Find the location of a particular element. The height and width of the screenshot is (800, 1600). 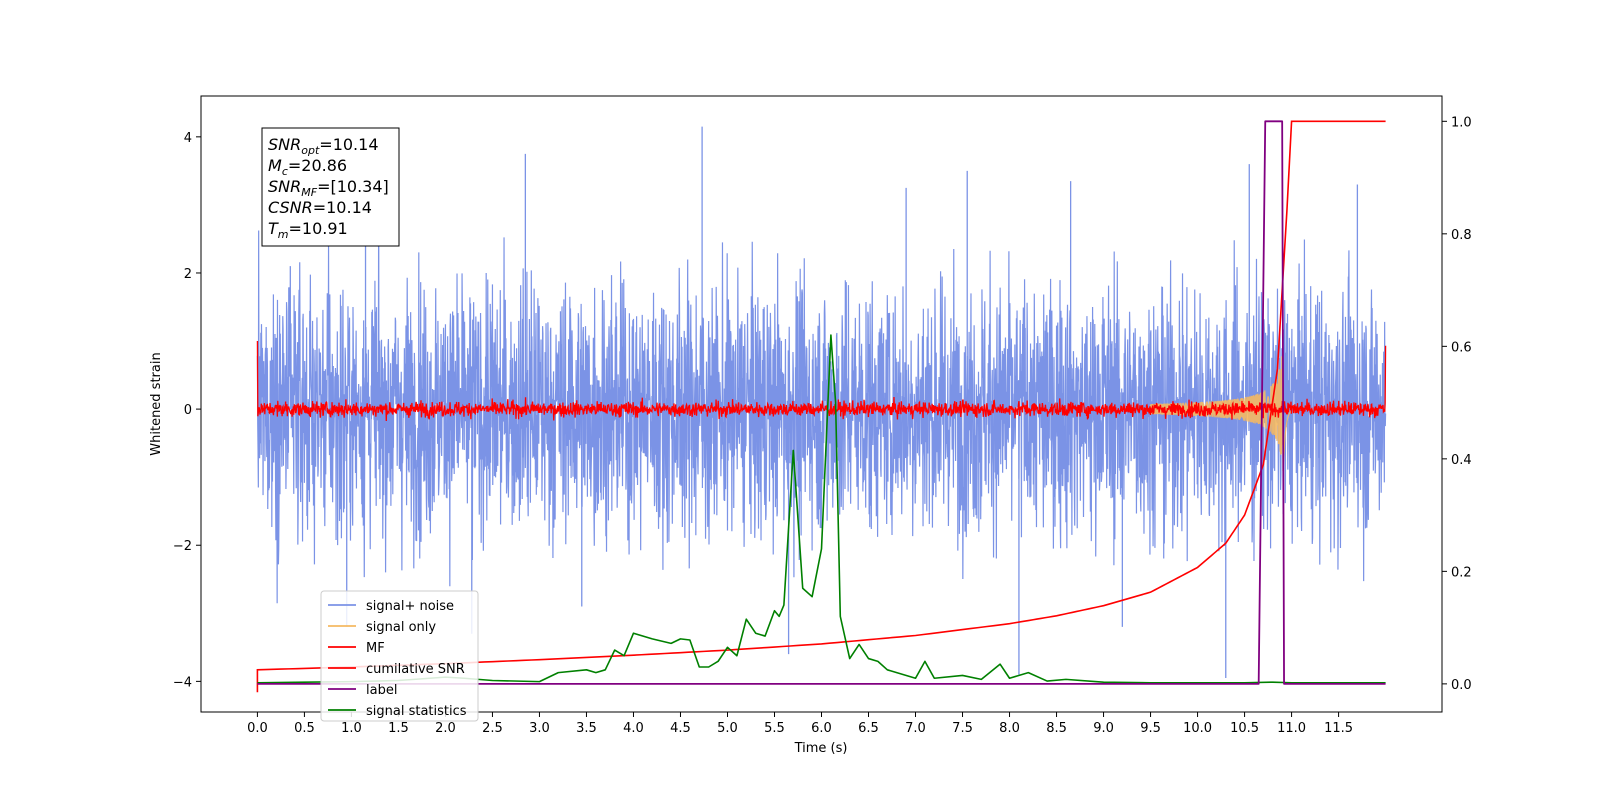

x-tick-label: 8.5 is located at coordinates (1056, 728).